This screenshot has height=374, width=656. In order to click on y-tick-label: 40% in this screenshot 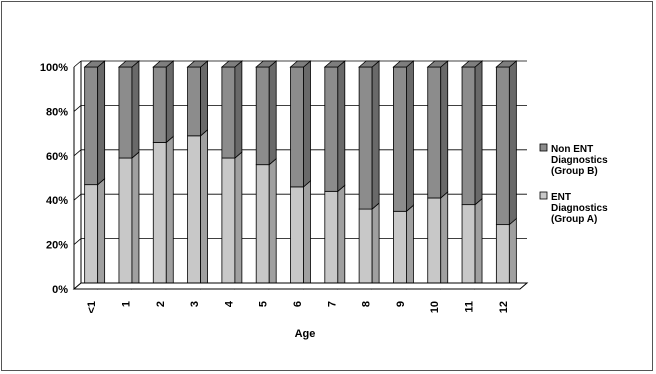, I will do `click(57, 201)`.